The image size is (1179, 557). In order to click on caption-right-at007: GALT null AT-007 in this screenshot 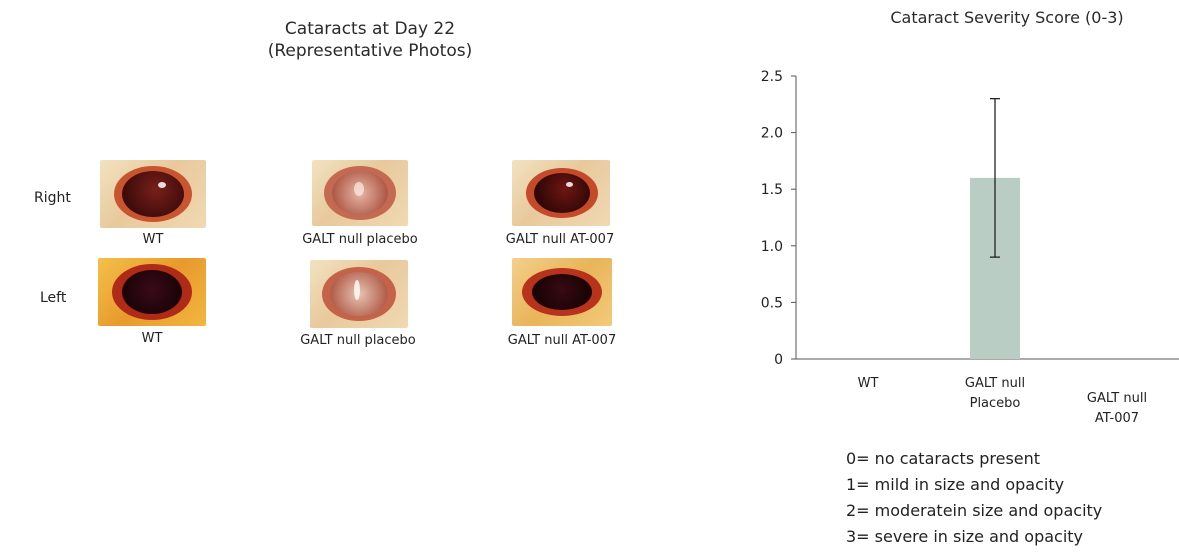, I will do `click(560, 239)`.